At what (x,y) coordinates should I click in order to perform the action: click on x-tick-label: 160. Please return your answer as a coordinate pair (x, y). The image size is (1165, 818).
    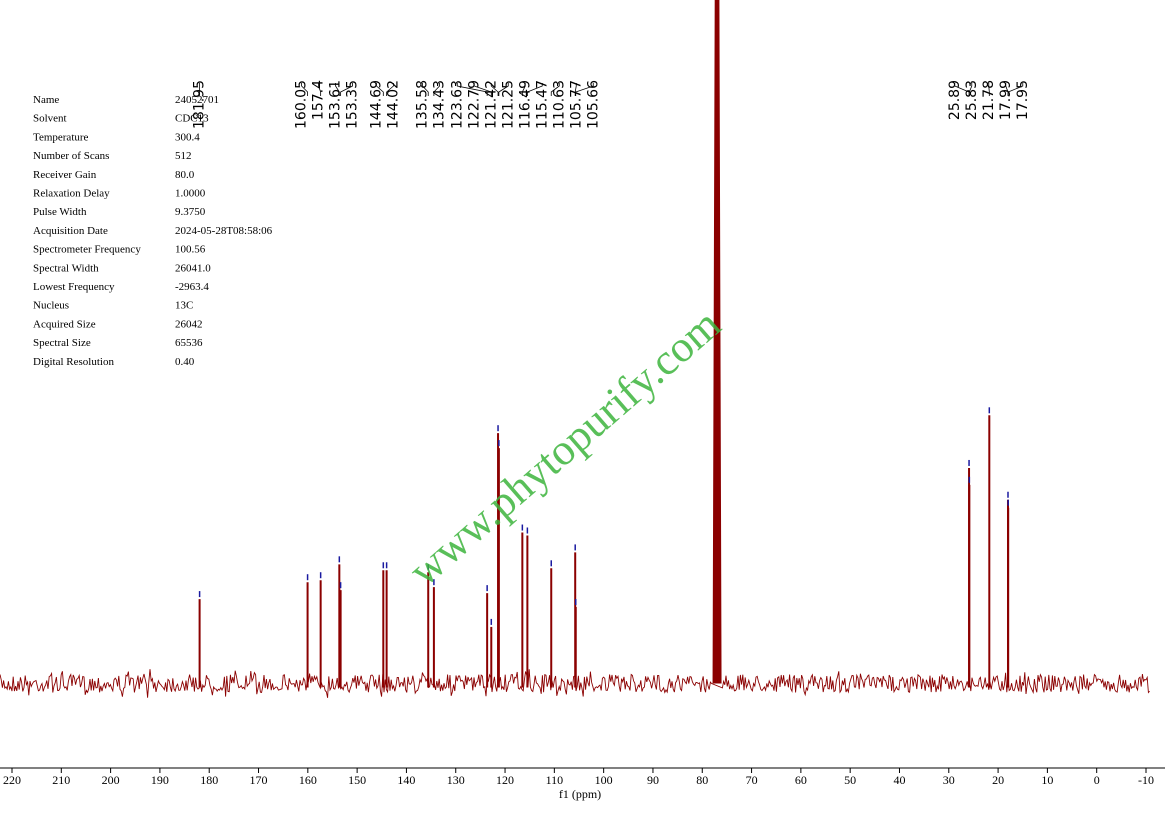
    Looking at the image, I should click on (308, 780).